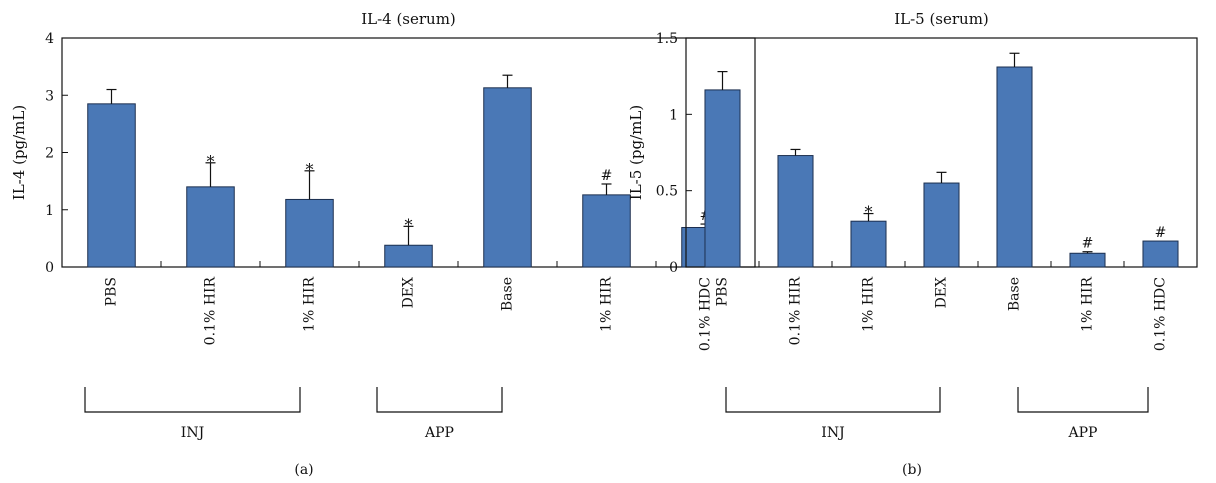 The width and height of the screenshot is (1216, 483). Describe the element at coordinates (49, 39) in the screenshot. I see `y-tick-label: 4` at that location.